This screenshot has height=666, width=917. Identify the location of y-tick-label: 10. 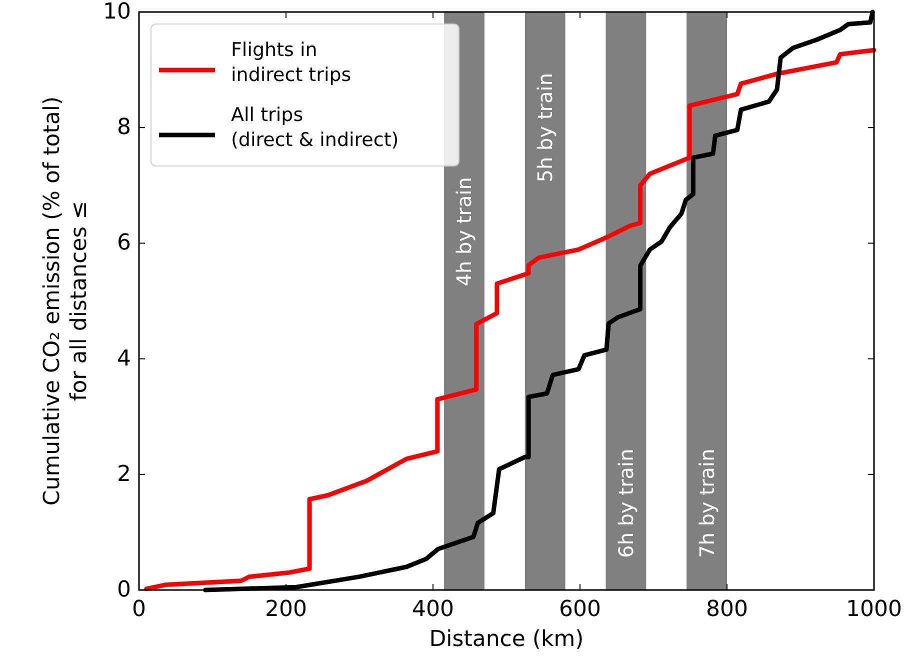
(117, 12).